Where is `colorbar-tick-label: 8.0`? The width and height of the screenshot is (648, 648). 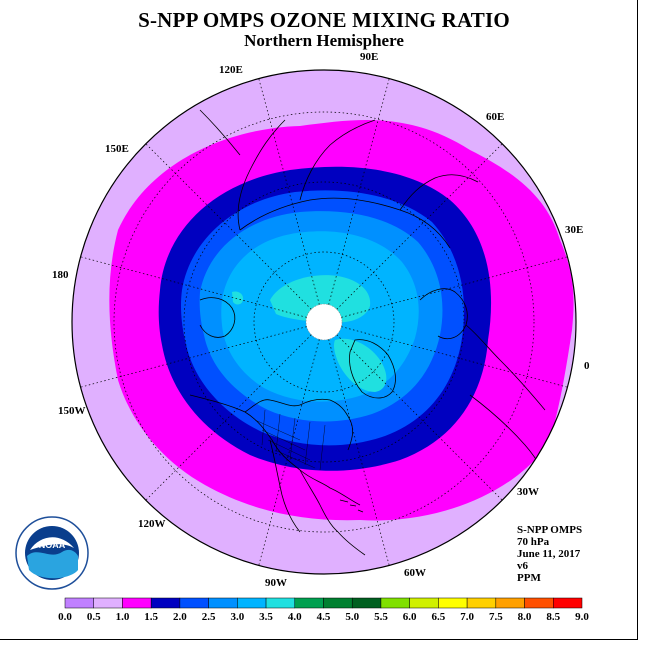
colorbar-tick-label: 8.0 is located at coordinates (525, 617).